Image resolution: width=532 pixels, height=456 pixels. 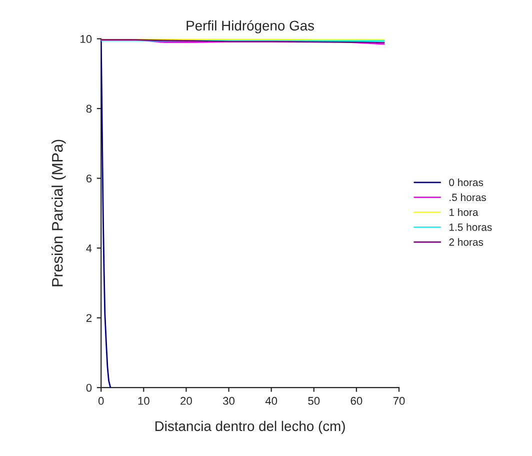 I want to click on y-tick-label: 0, so click(x=89, y=388).